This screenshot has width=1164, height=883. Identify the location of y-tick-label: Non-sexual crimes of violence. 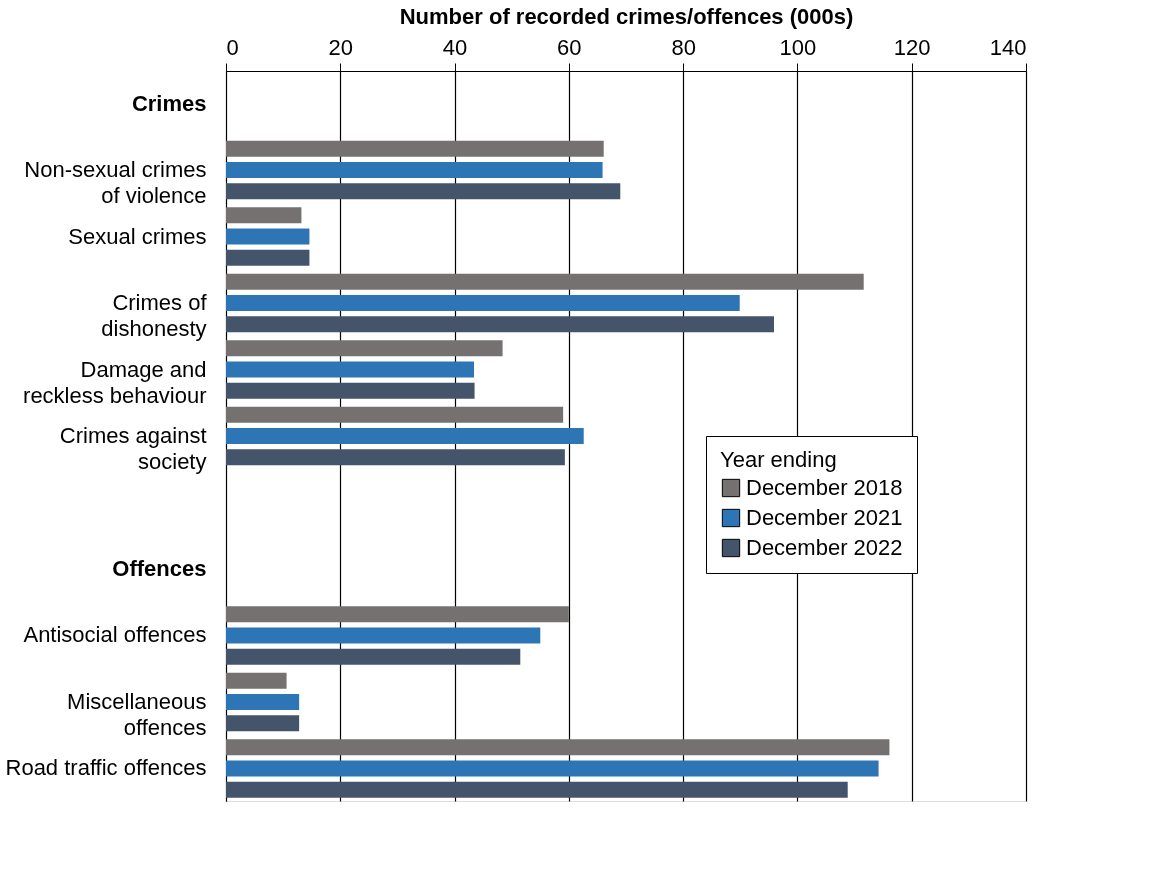
(115, 183).